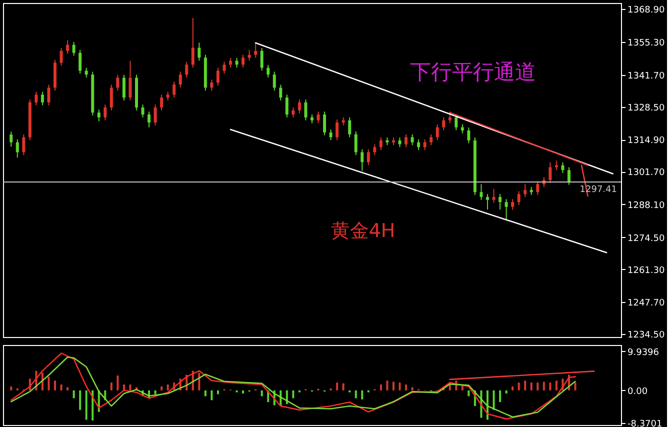 Image resolution: width=671 pixels, height=427 pixels. I want to click on y-tick-label: 1368.90, so click(646, 11).